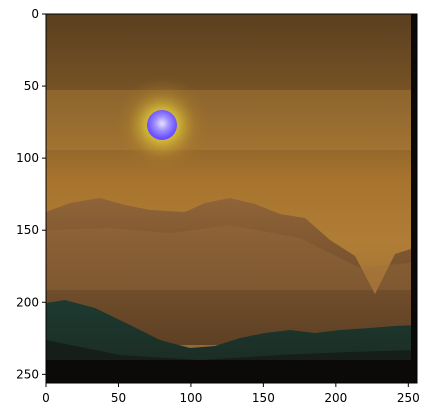  What do you see at coordinates (118, 398) in the screenshot?
I see `x-tick-label: 50` at bounding box center [118, 398].